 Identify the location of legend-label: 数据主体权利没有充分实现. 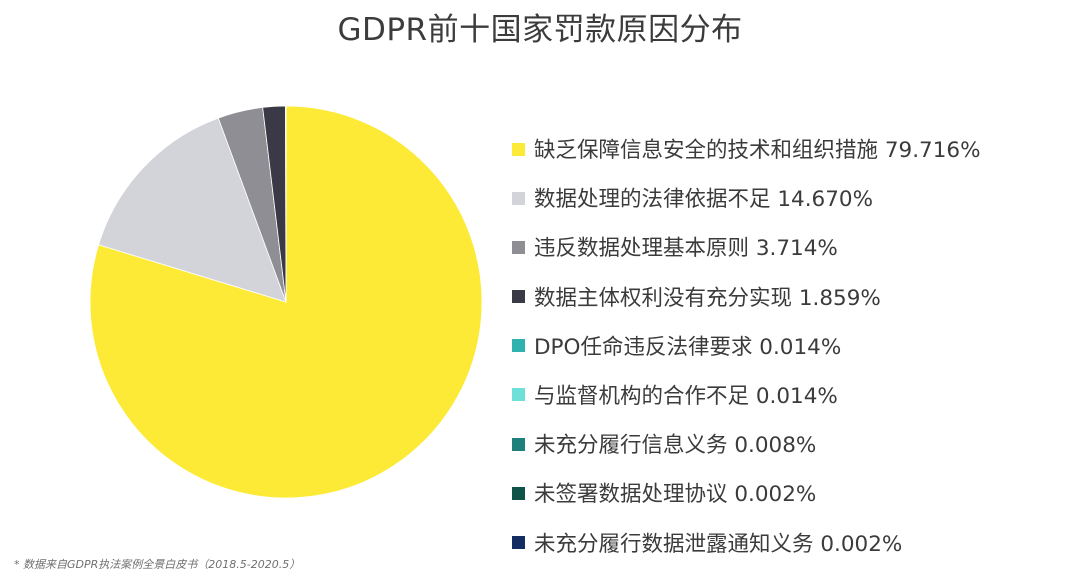
(663, 298).